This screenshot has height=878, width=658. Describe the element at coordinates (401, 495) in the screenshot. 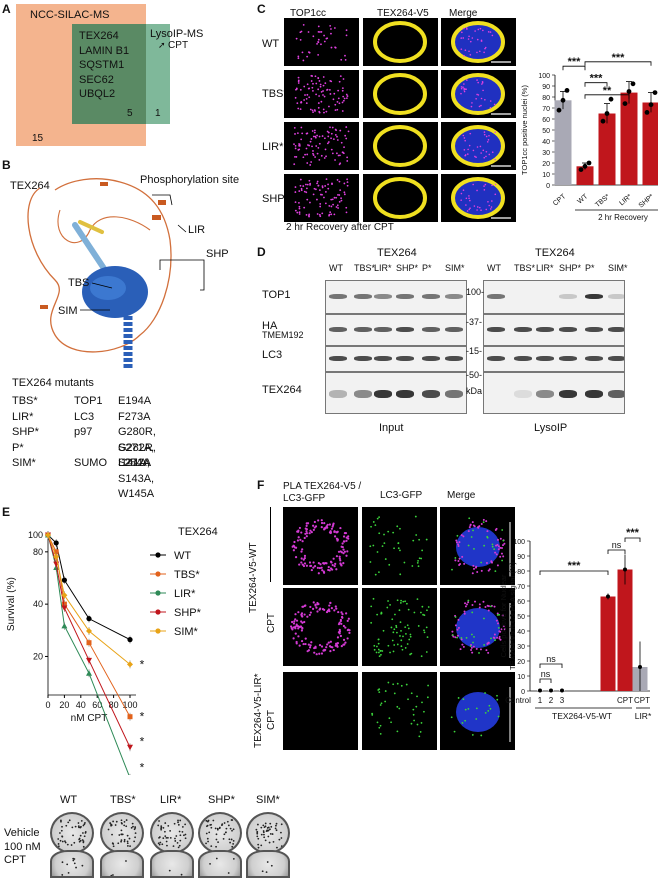

I see `f-col-lc3: LC3-GFP` at that location.